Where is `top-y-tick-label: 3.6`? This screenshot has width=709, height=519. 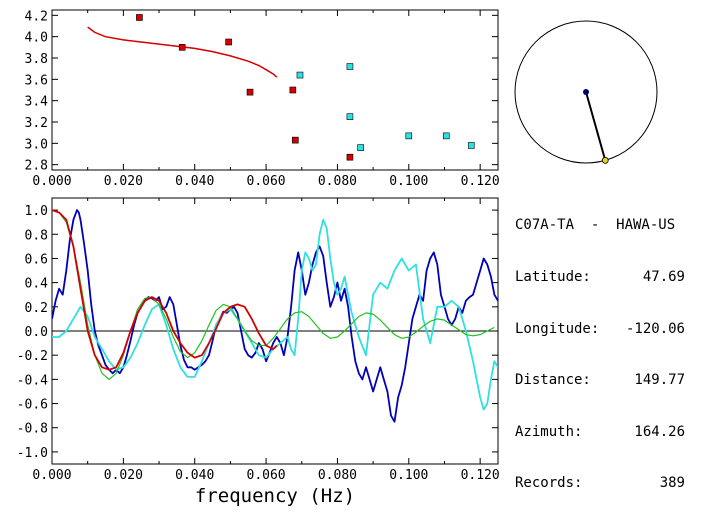 top-y-tick-label: 3.6 is located at coordinates (36, 80).